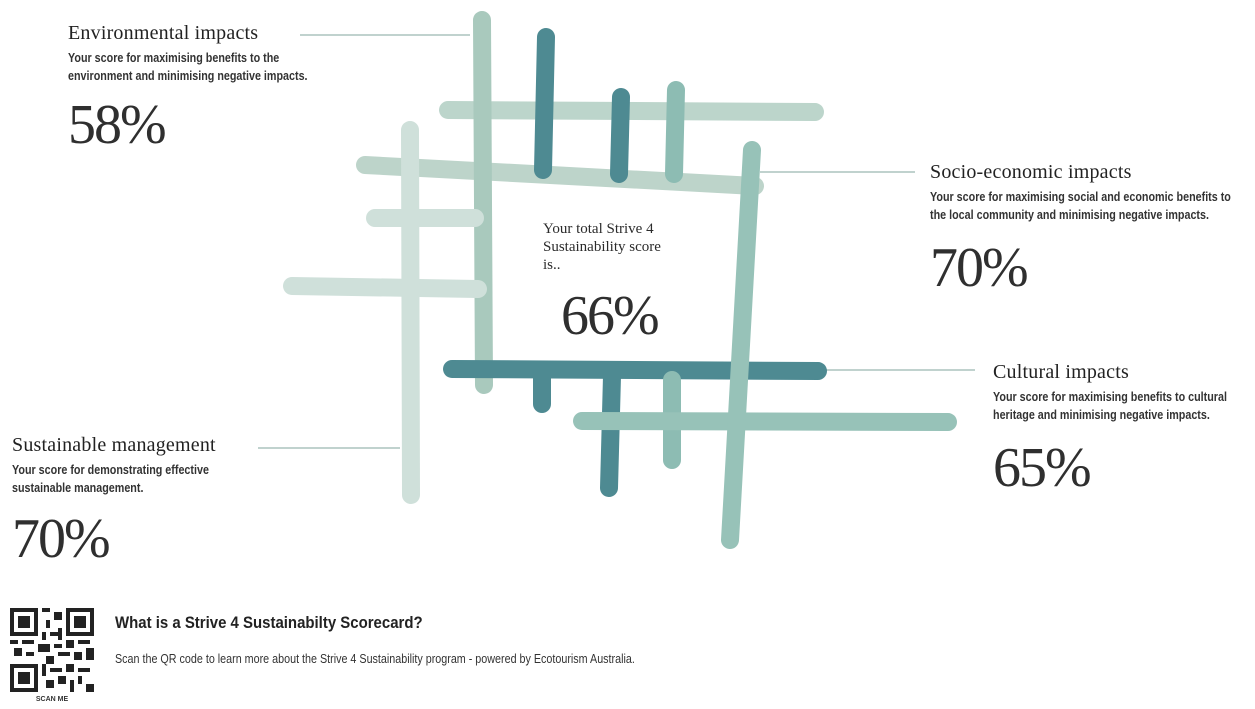 This screenshot has height=709, width=1255. What do you see at coordinates (163, 33) in the screenshot?
I see `section-title: Environmental impacts` at bounding box center [163, 33].